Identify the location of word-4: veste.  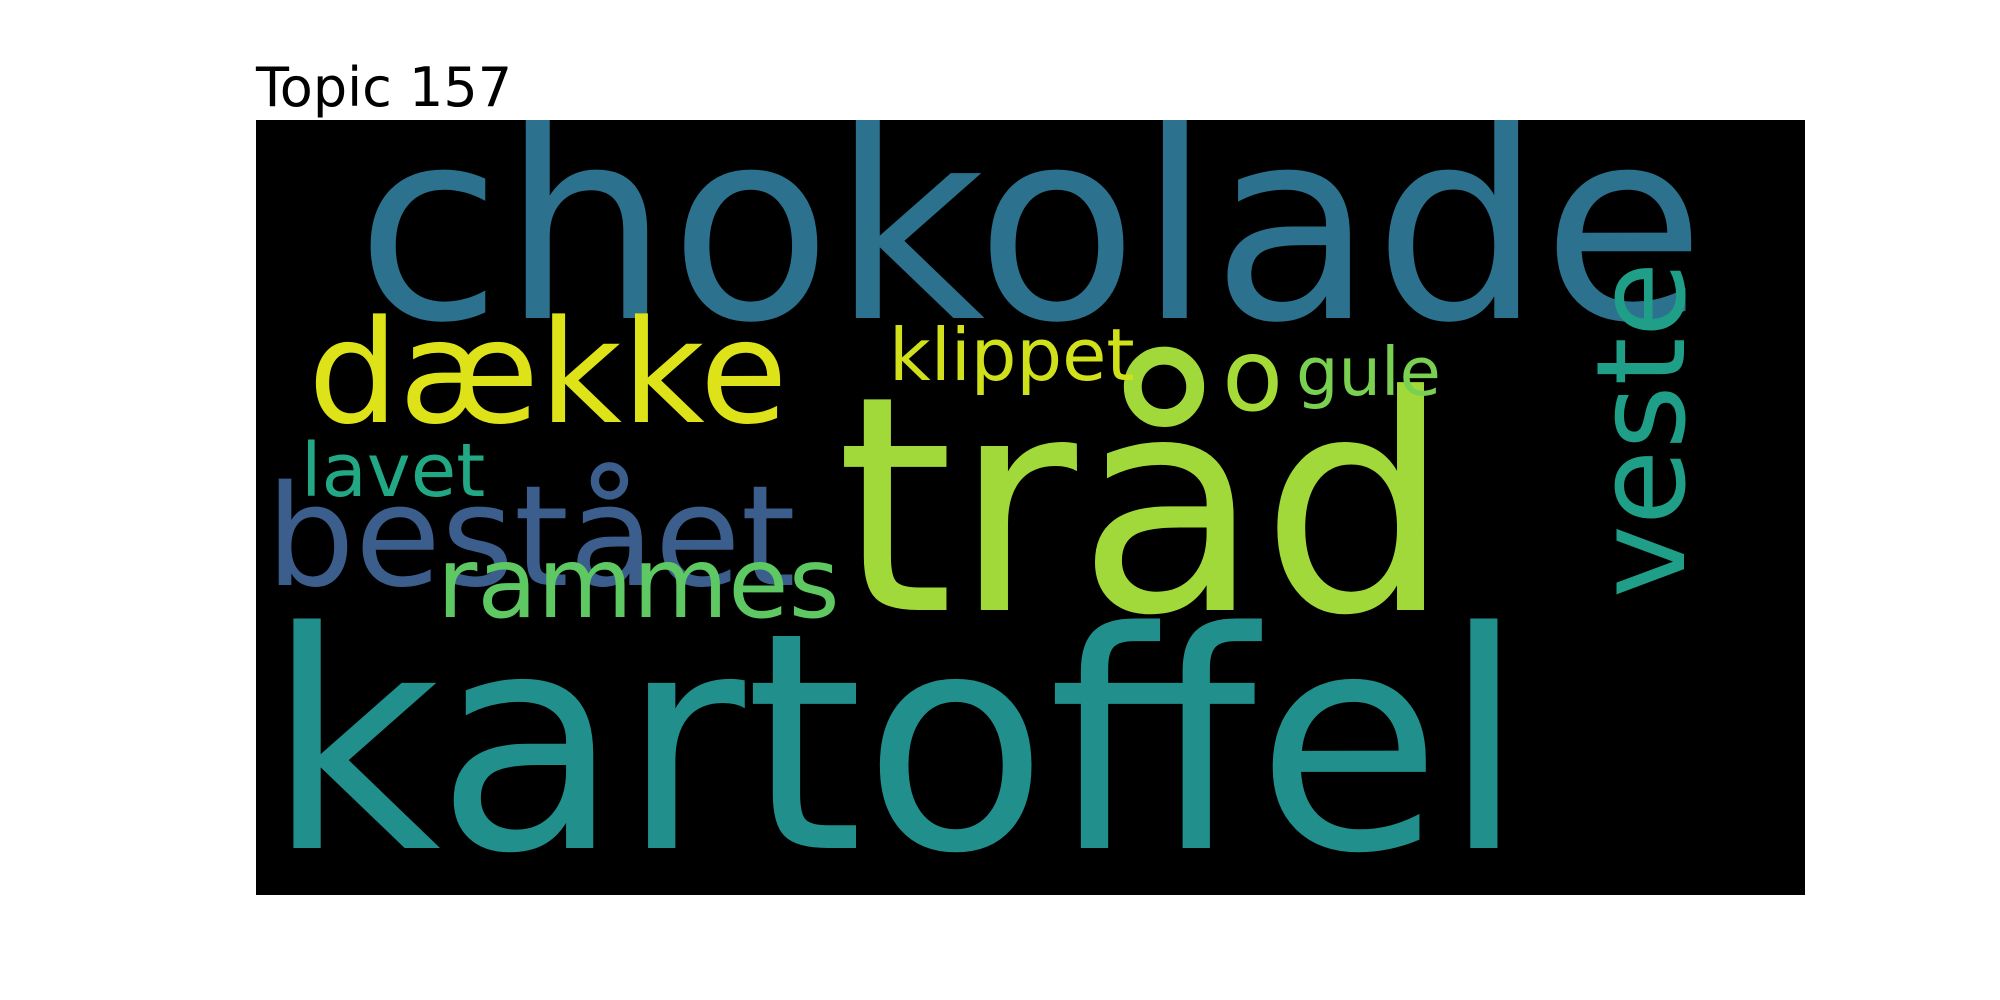
(1642, 430).